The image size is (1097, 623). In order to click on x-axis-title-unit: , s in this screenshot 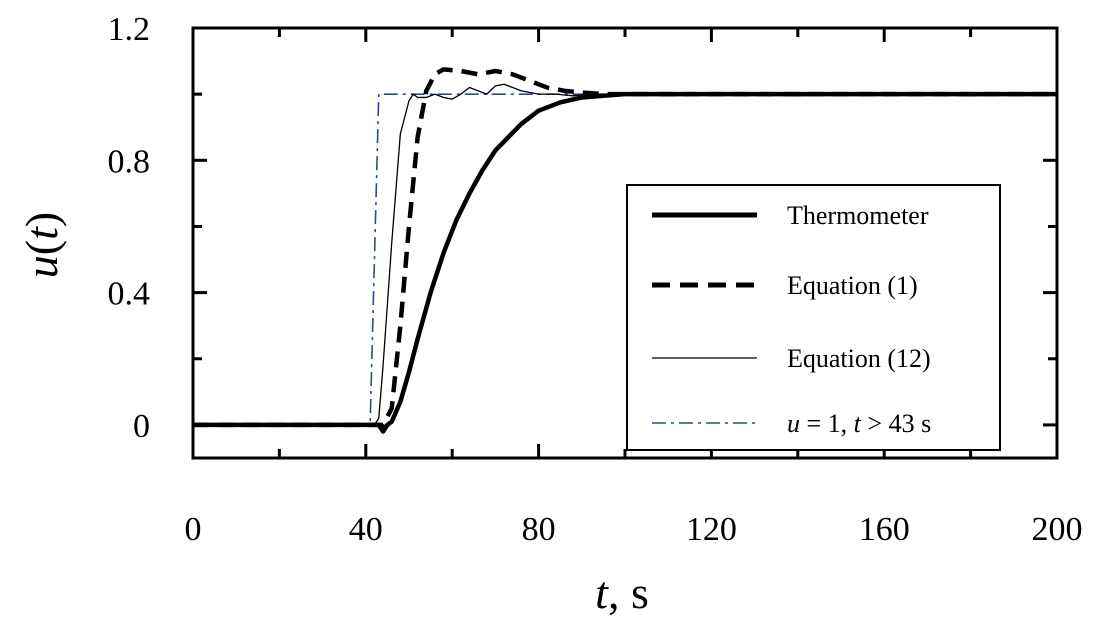, I will do `click(628, 592)`.